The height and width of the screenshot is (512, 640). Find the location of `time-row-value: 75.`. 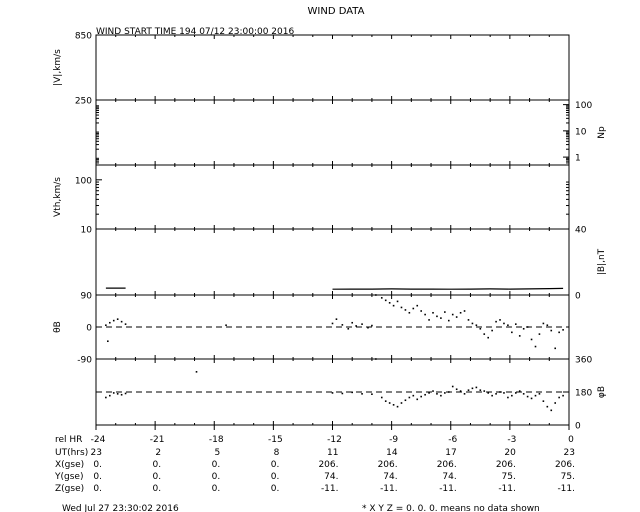

time-row-value: 75. is located at coordinates (568, 477).